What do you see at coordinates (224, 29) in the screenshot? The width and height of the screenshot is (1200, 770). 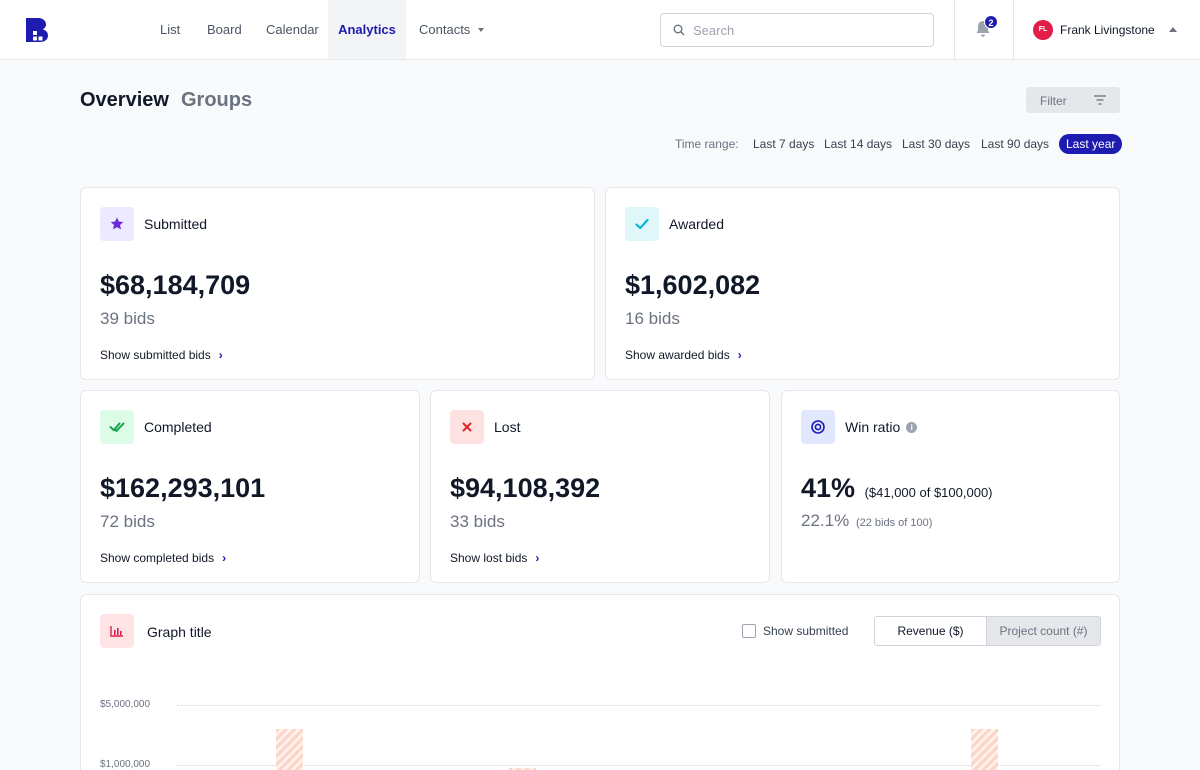 I see `nav-link-board: Board` at bounding box center [224, 29].